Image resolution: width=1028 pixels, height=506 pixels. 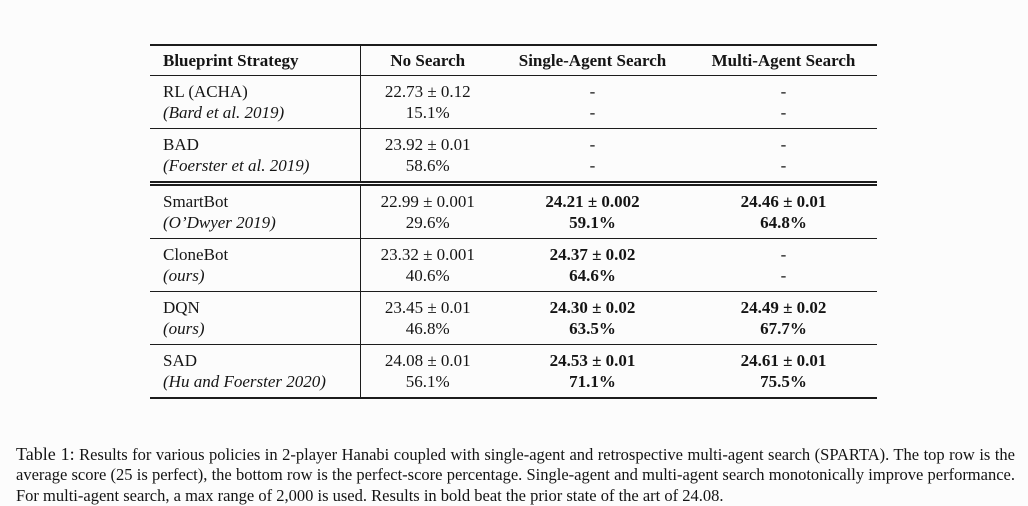 I want to click on score-value: 22.99 ± 0.001, so click(x=428, y=201).